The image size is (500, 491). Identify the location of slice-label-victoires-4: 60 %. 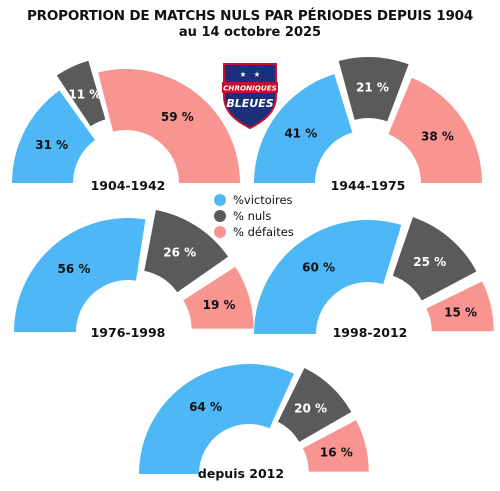
(318, 267).